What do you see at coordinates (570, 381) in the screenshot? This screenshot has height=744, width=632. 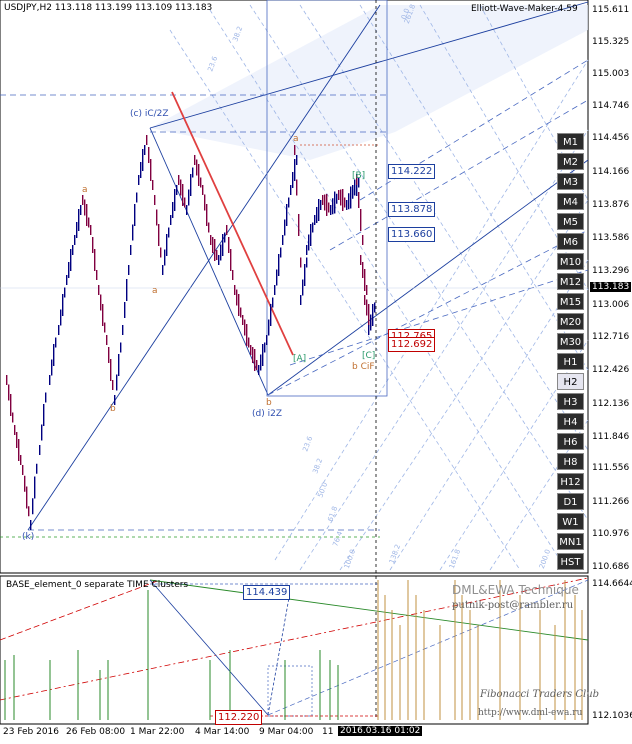 I see `timeframe-button-h2: H2` at bounding box center [570, 381].